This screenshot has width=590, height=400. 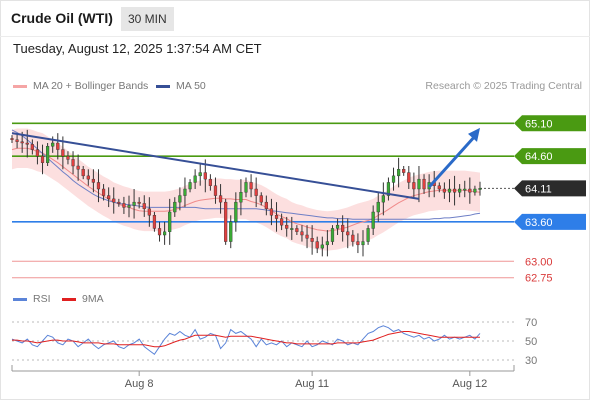 What do you see at coordinates (137, 48) in the screenshot?
I see `timestamp: Tuesday, August 12, 2025 1:37:54 AM CET` at bounding box center [137, 48].